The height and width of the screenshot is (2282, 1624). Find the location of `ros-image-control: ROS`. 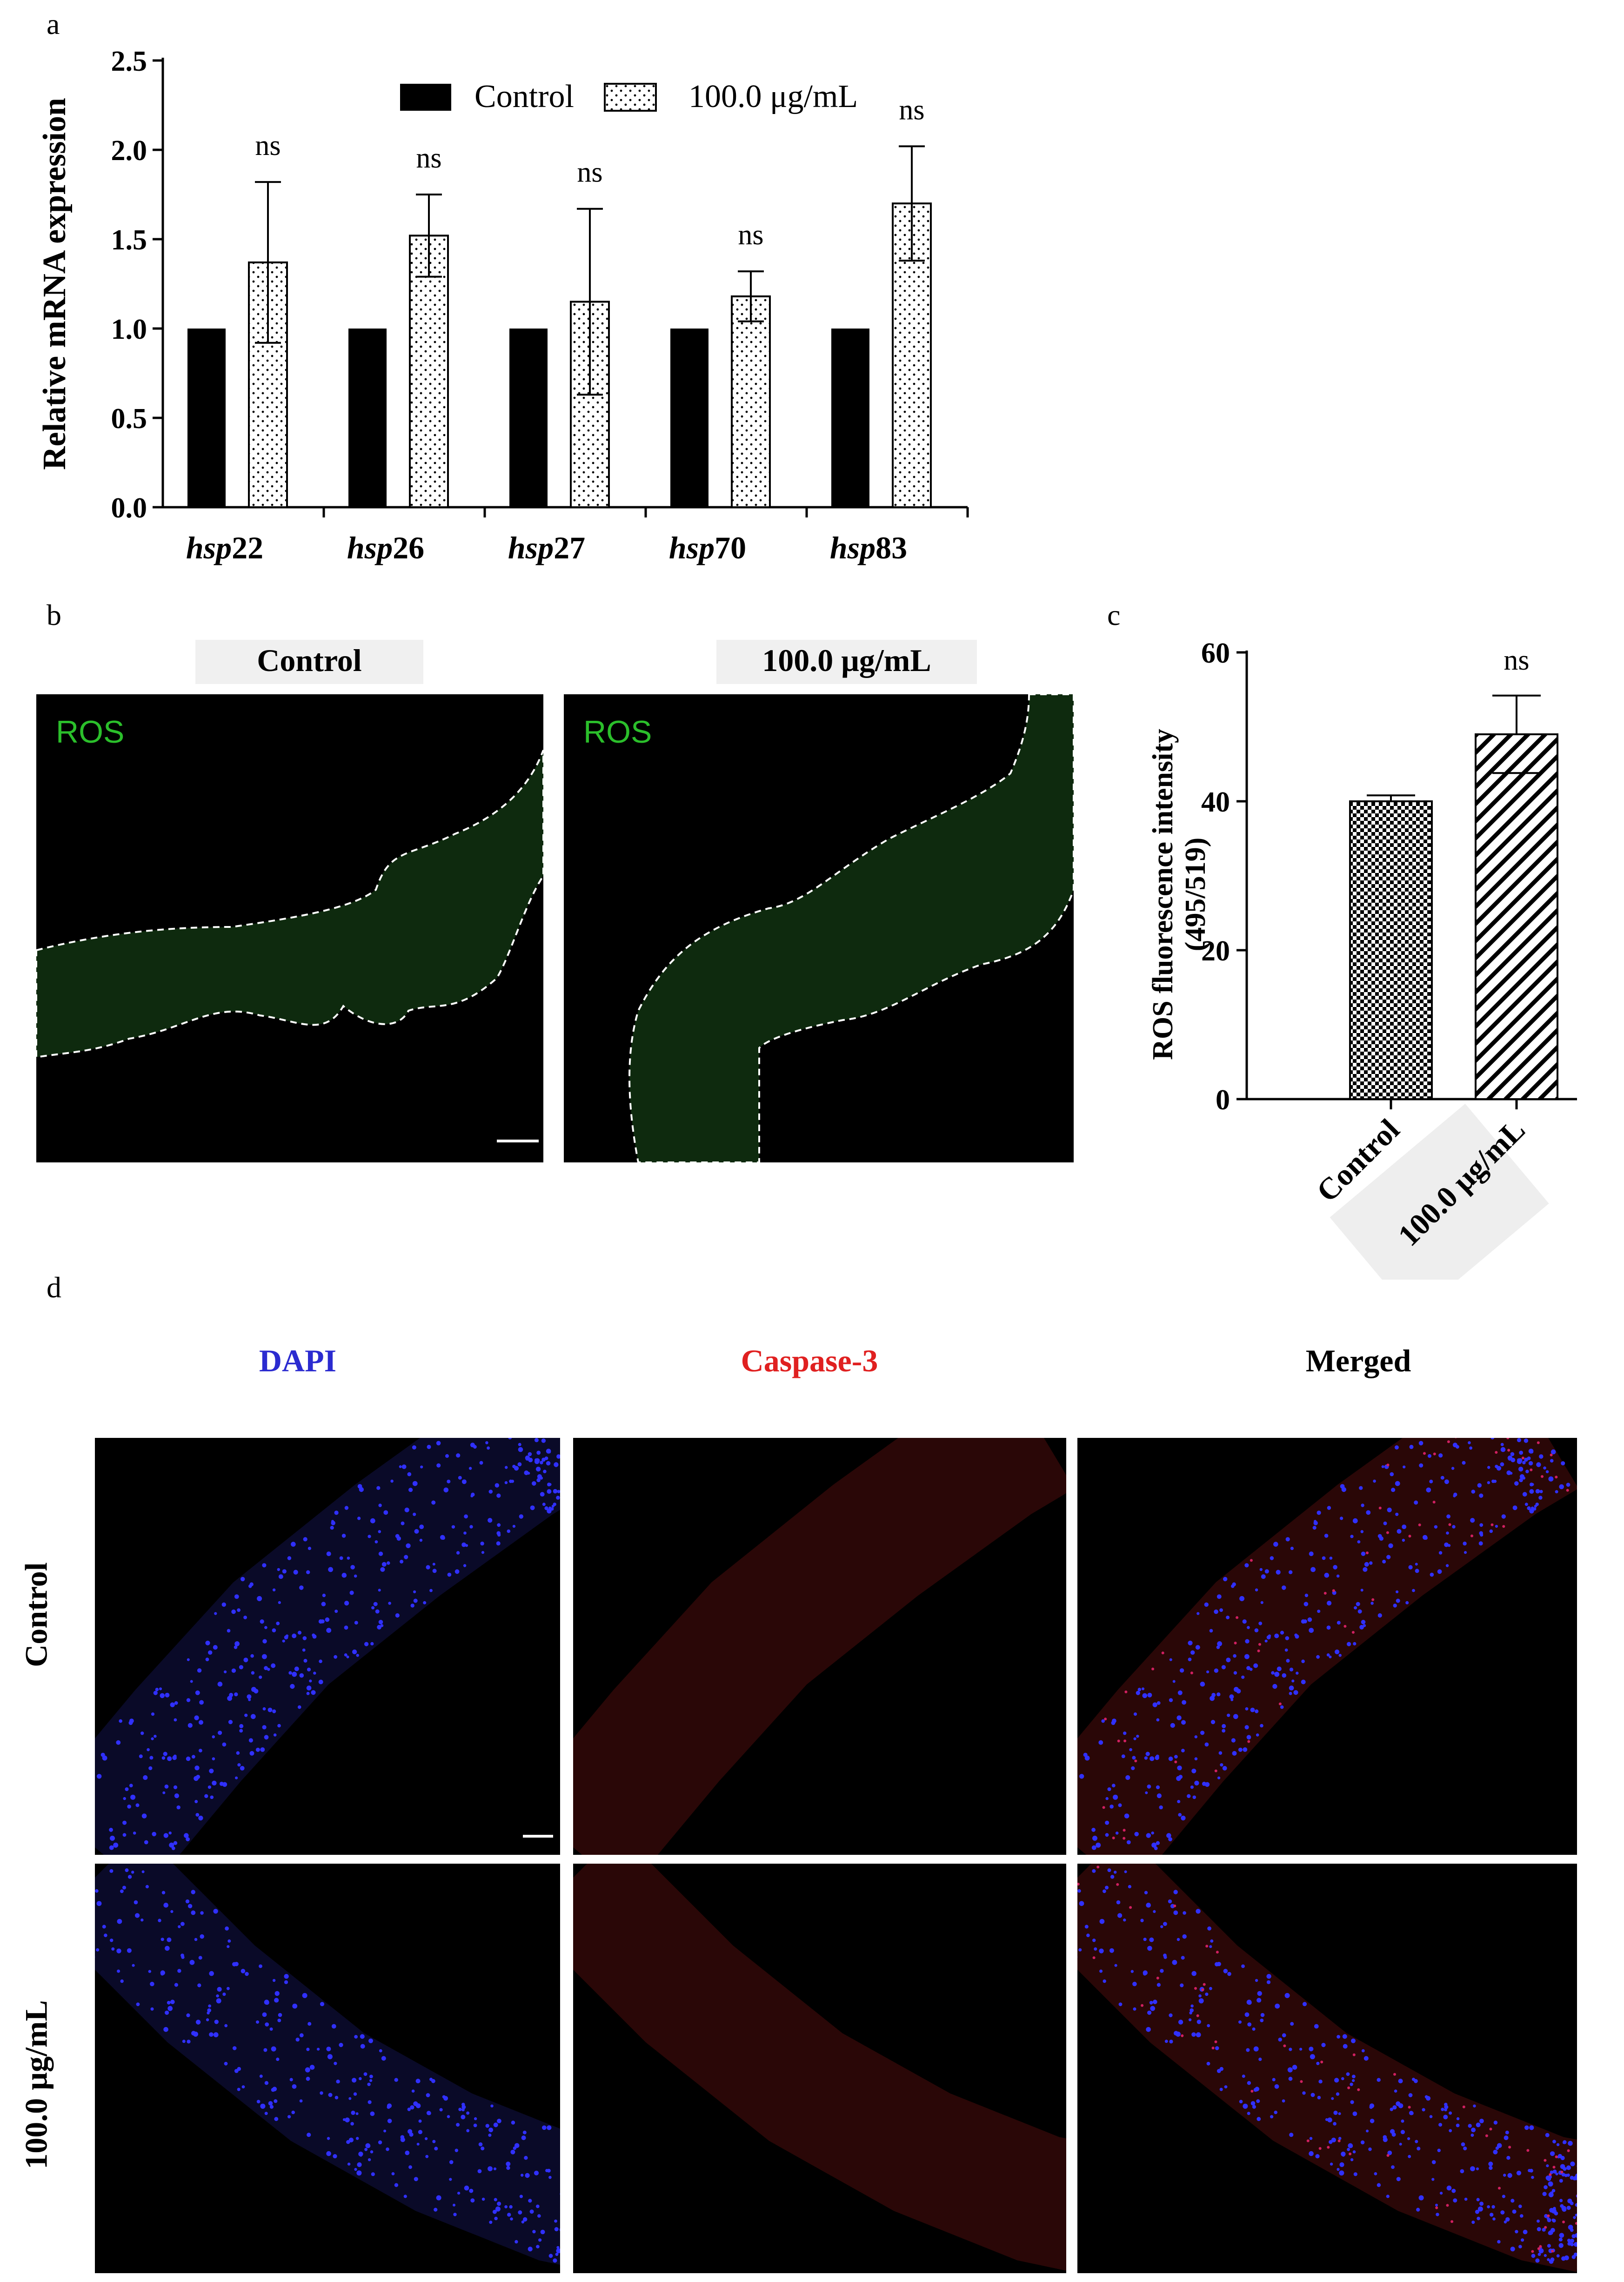

ros-image-control: ROS is located at coordinates (289, 928).